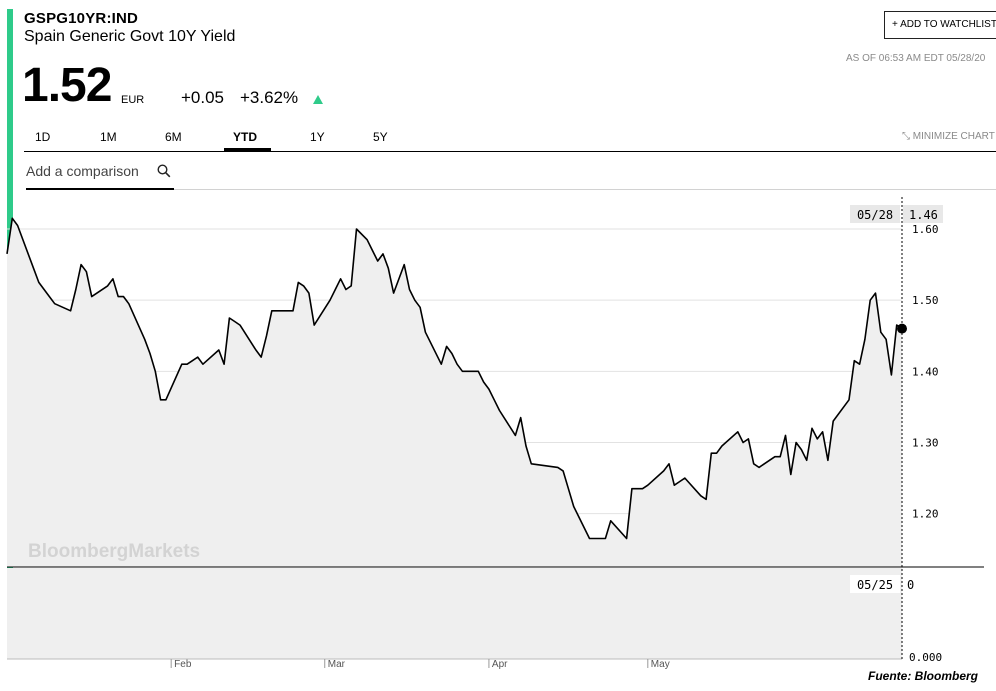 This screenshot has width=996, height=691. Describe the element at coordinates (923, 676) in the screenshot. I see `source-note: Fuente: Bloomberg` at that location.